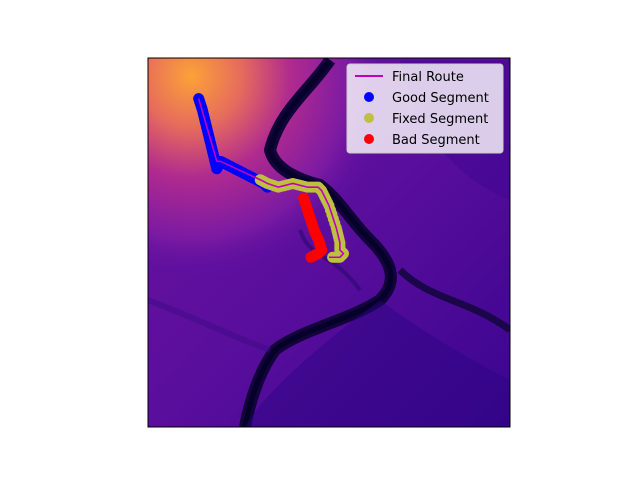 The image size is (640, 480). What do you see at coordinates (313, 227) in the screenshot?
I see `series-bad-segment` at bounding box center [313, 227].